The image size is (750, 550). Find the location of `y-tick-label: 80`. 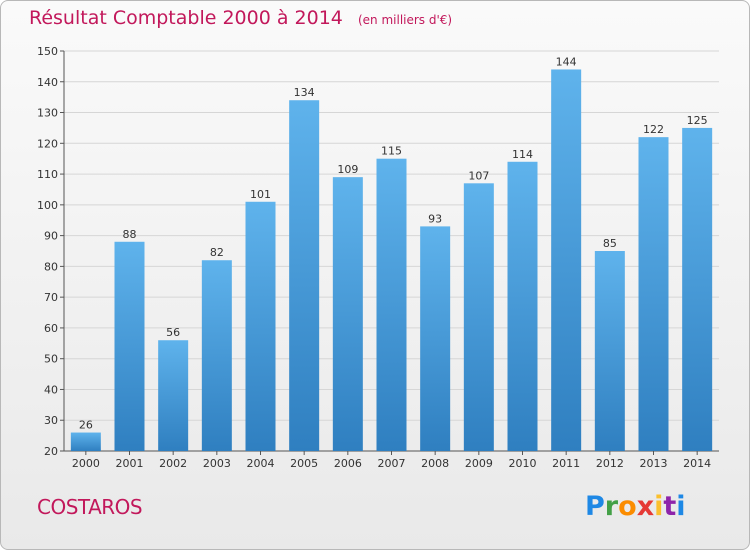

y-tick-label: 80 is located at coordinates (51, 266).